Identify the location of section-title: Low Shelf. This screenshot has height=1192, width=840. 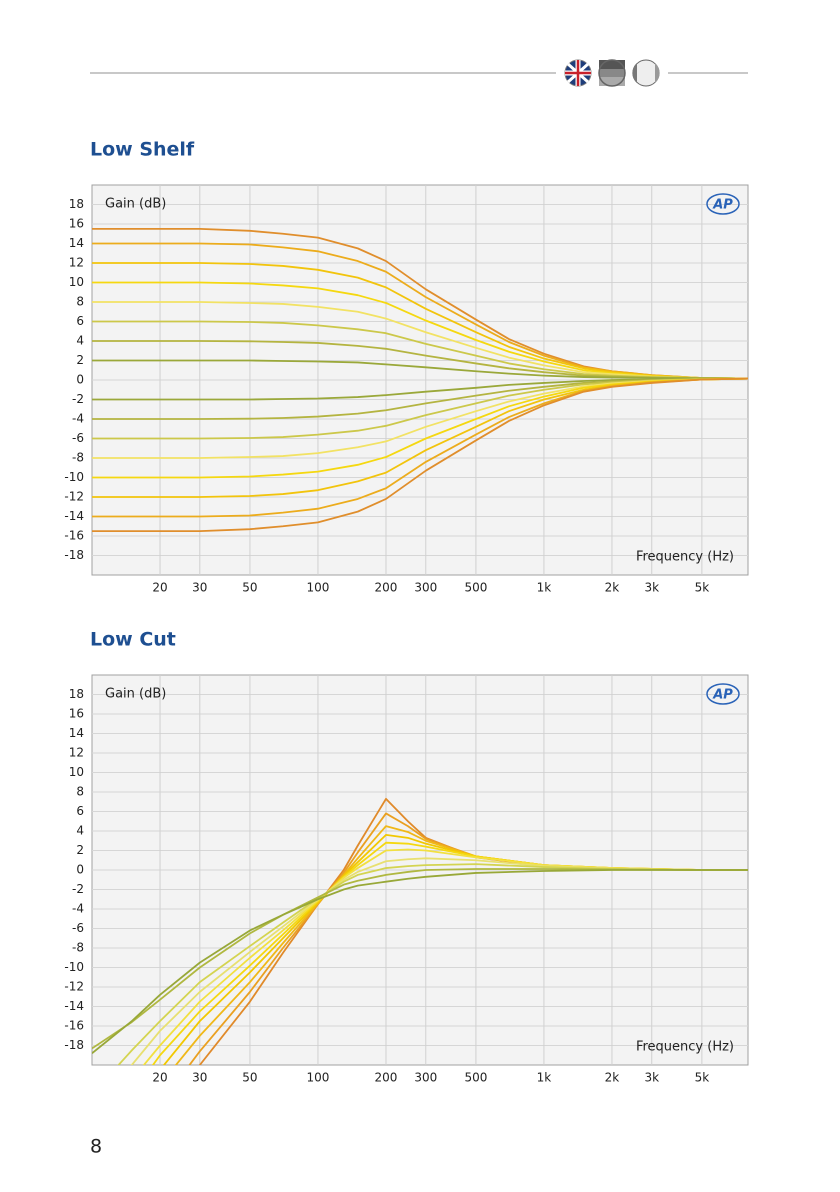
(142, 150).